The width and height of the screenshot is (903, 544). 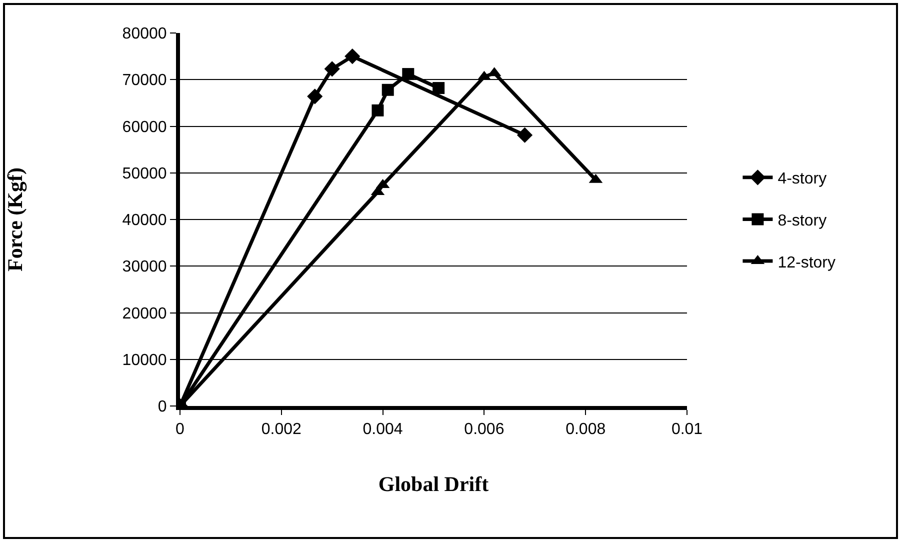 What do you see at coordinates (144, 173) in the screenshot?
I see `y-tick-label: 50000` at bounding box center [144, 173].